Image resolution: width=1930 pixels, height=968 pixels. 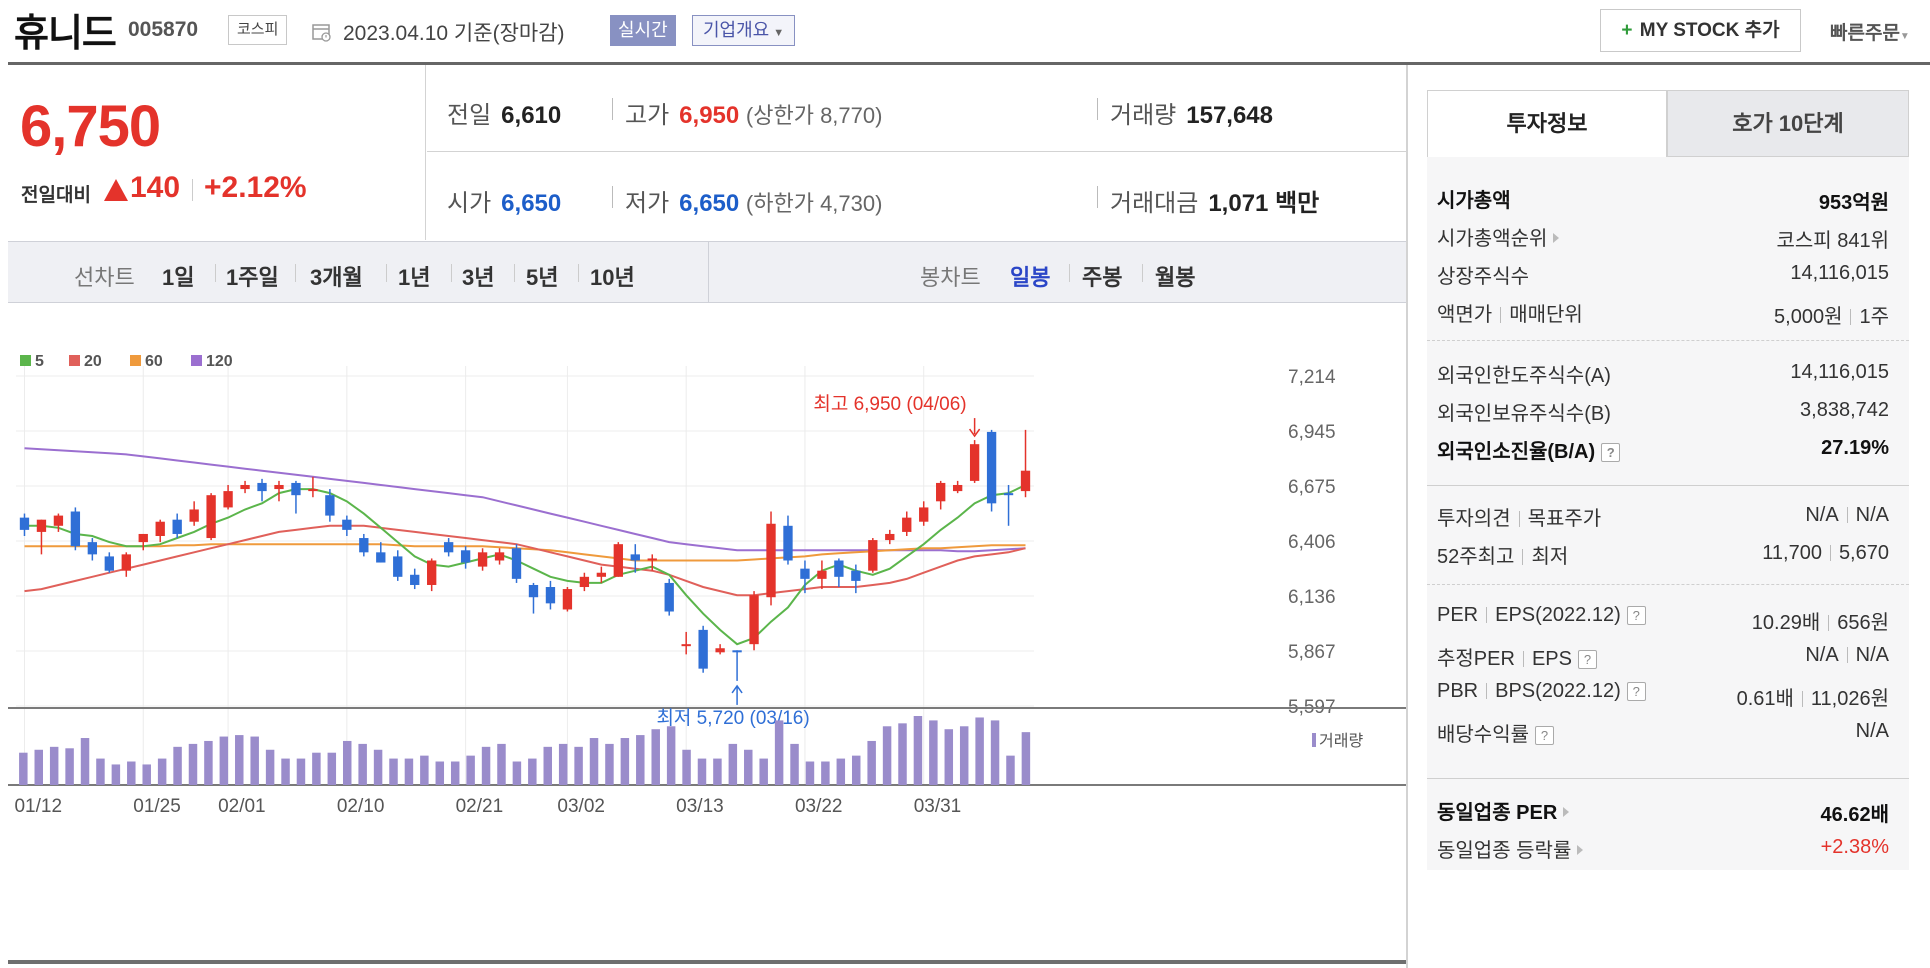 I want to click on legend-swatch, so click(x=74, y=360).